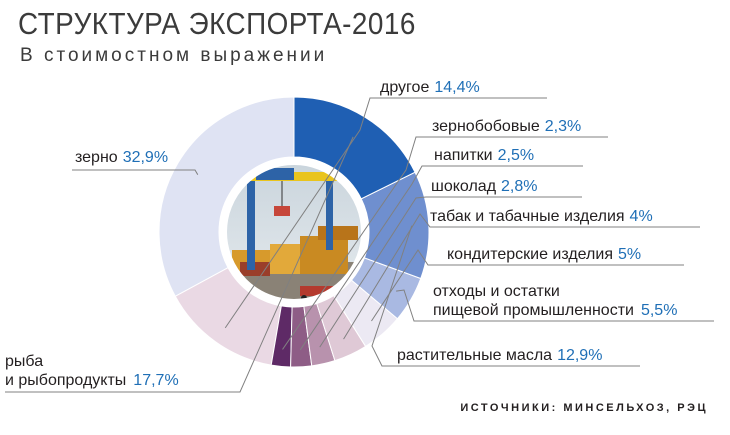 The width and height of the screenshot is (730, 435). What do you see at coordinates (156, 380) in the screenshot?
I see `label-value: 17,7%` at bounding box center [156, 380].